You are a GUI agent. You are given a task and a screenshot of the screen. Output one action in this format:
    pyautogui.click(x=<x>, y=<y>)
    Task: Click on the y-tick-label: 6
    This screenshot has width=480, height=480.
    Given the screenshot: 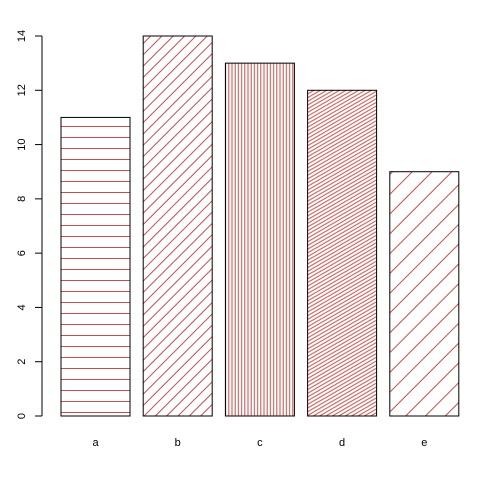 What is the action you would take?
    pyautogui.click(x=22, y=253)
    